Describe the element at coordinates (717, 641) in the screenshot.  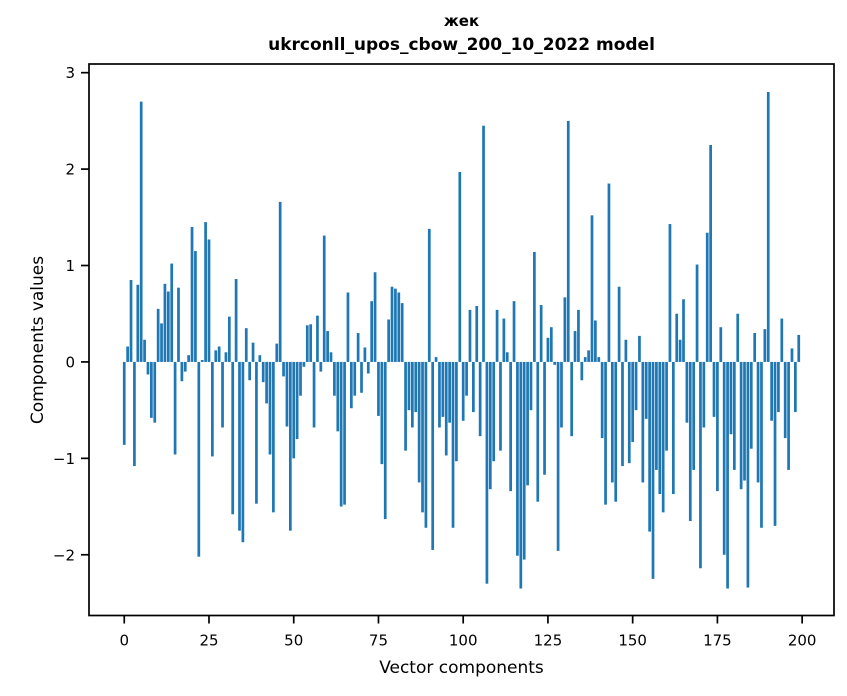
I see `x-tick-label: 175` at that location.